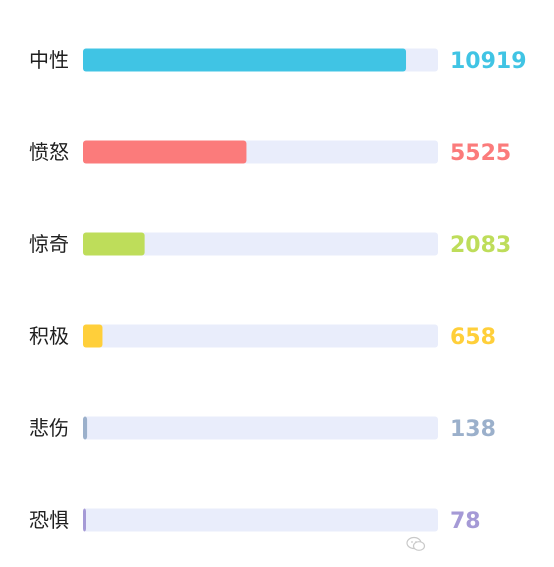  What do you see at coordinates (465, 521) in the screenshot?
I see `value-label: 78` at bounding box center [465, 521].